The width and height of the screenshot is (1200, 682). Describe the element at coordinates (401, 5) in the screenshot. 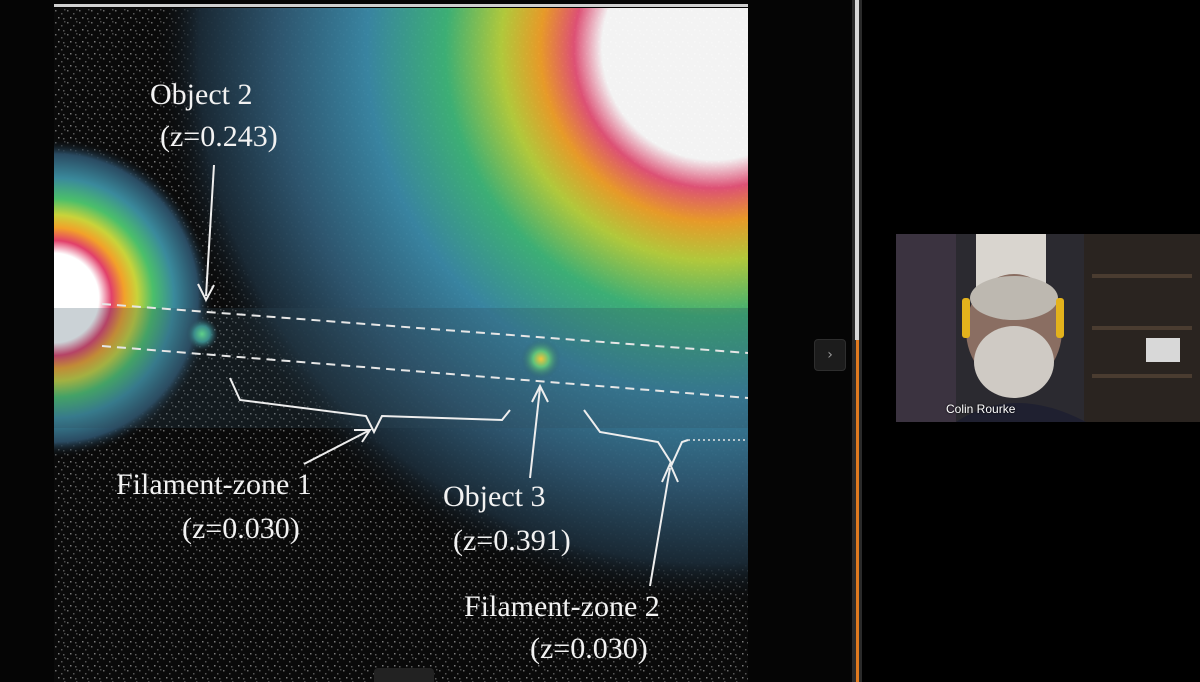

I see `slide-top-border` at that location.